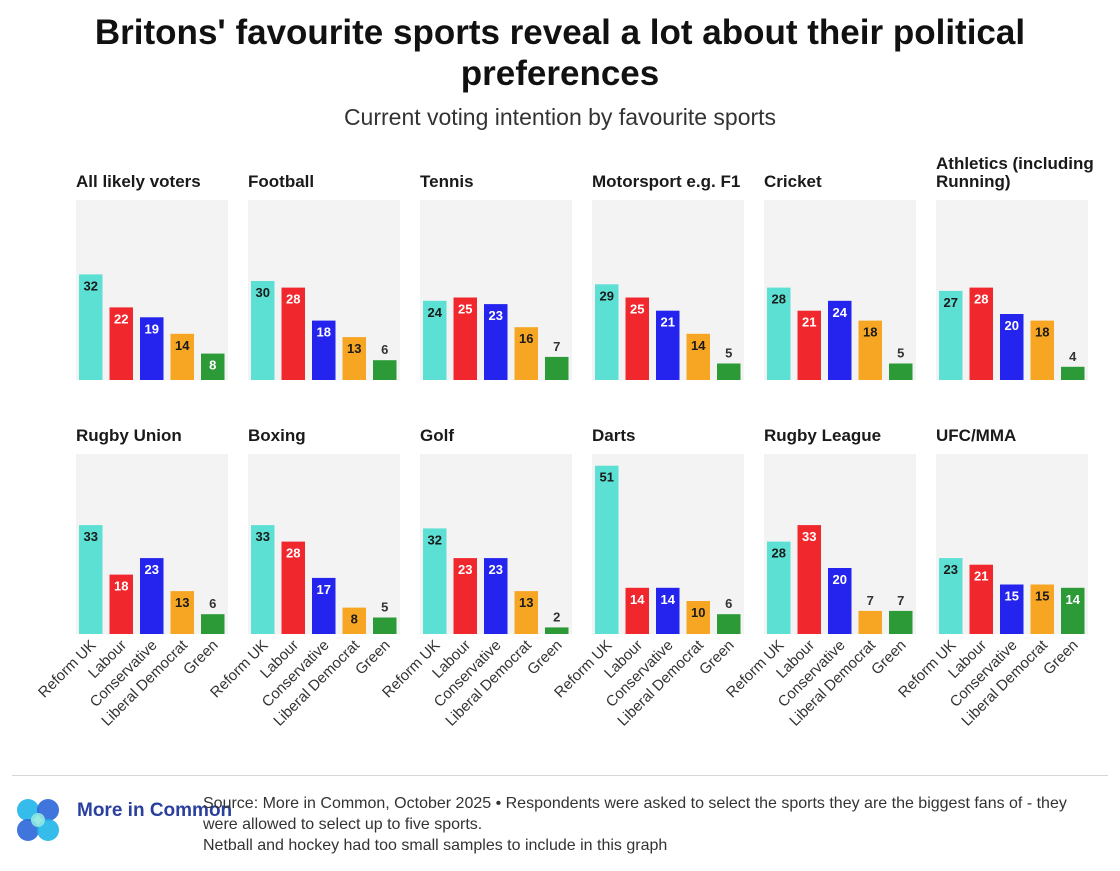 The image size is (1120, 871). What do you see at coordinates (129, 435) in the screenshot?
I see `panel-title: Rugby Union` at bounding box center [129, 435].